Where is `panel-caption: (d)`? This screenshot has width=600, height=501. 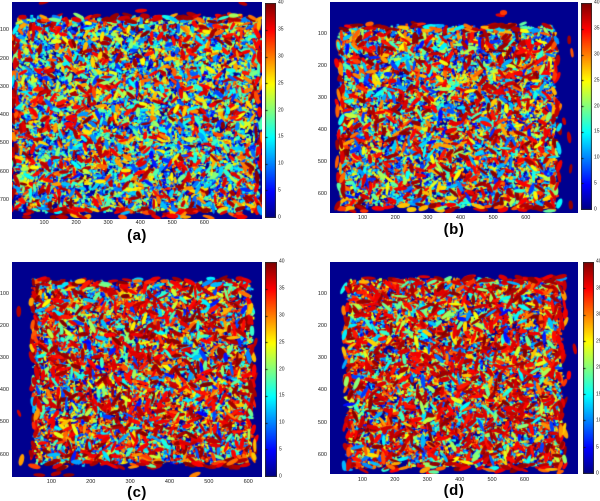 panel-caption: (d) is located at coordinates (454, 490).